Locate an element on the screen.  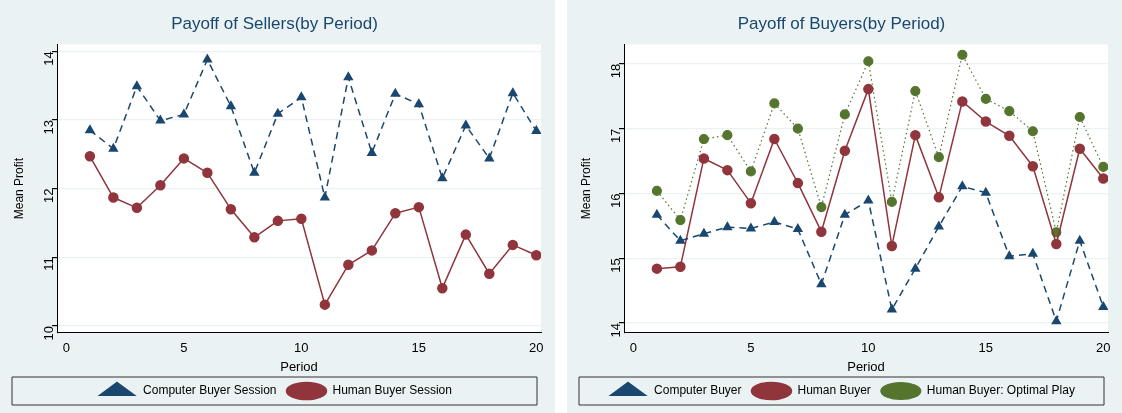
chart-title: Payoff of Sellers(by Period) is located at coordinates (274, 23).